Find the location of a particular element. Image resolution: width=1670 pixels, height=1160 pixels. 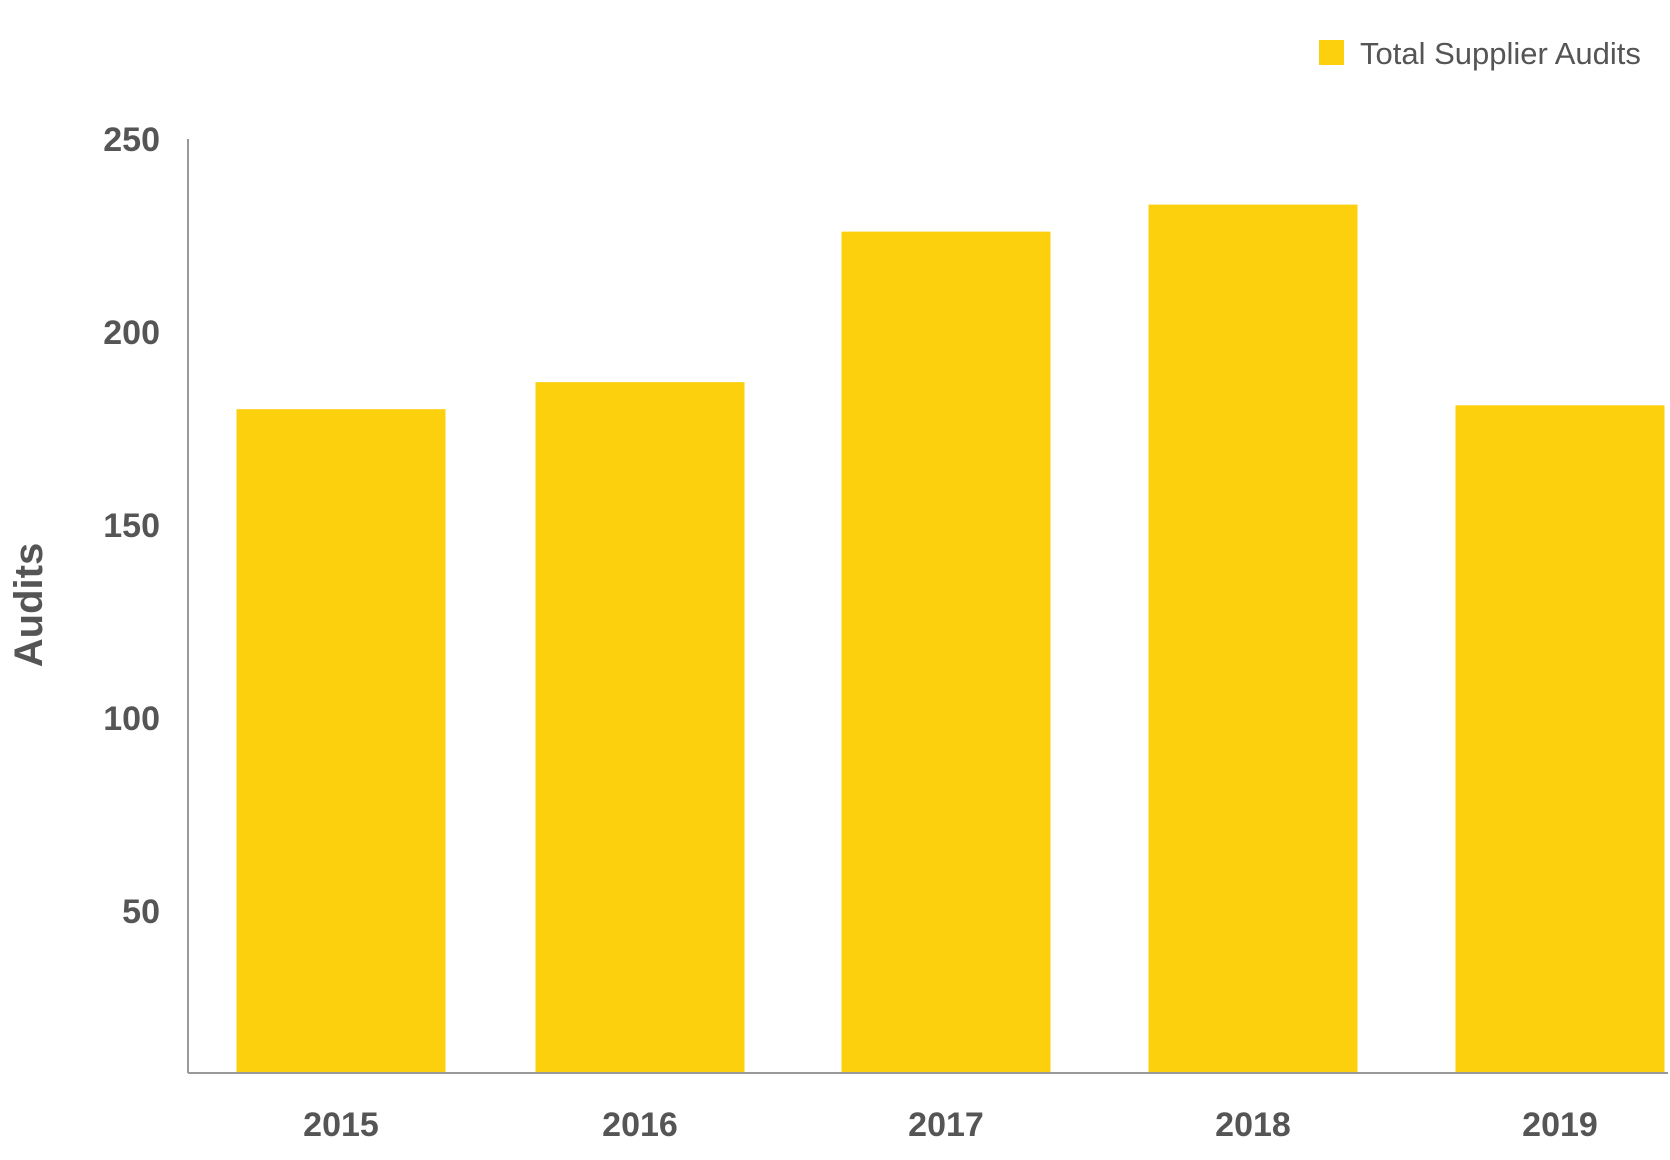

y-tick-label-100: 100 is located at coordinates (131, 719).